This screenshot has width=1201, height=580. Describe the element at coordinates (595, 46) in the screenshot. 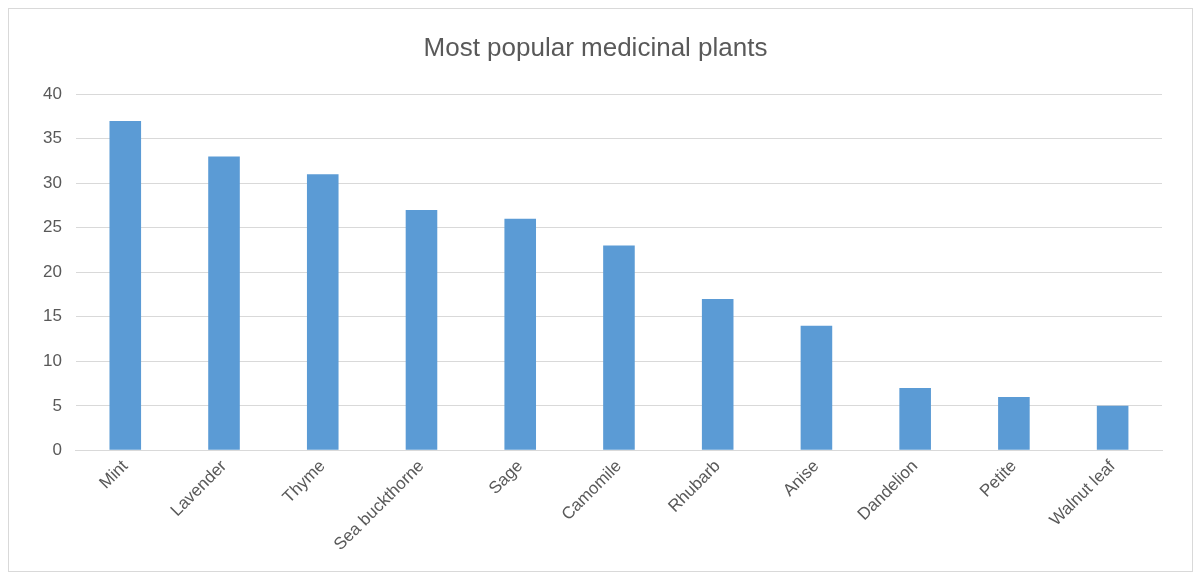

I see `chart-title: Most popular medicinal plants` at that location.